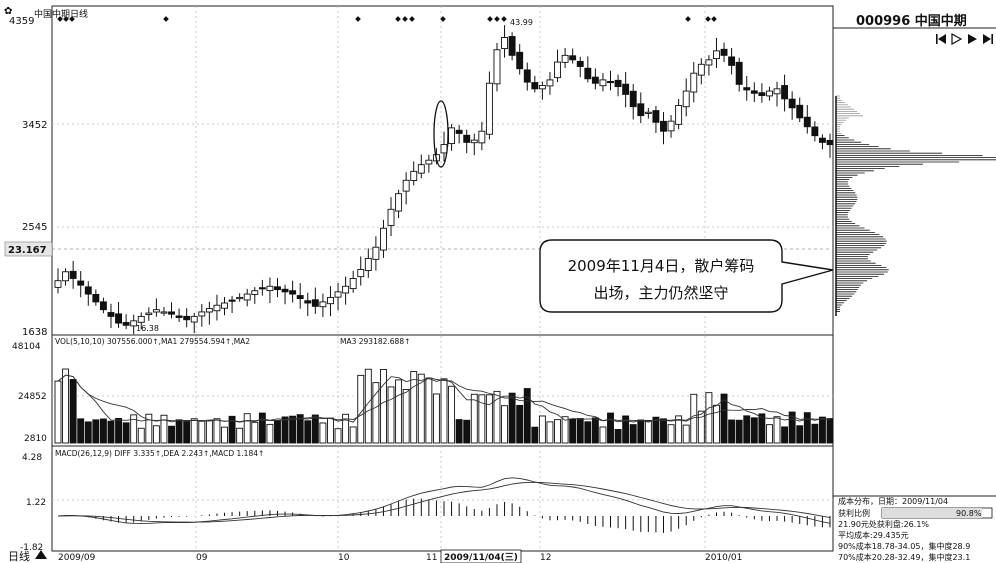 The height and width of the screenshot is (563, 996). What do you see at coordinates (988, 39) in the screenshot?
I see `step-forward-icon` at bounding box center [988, 39].